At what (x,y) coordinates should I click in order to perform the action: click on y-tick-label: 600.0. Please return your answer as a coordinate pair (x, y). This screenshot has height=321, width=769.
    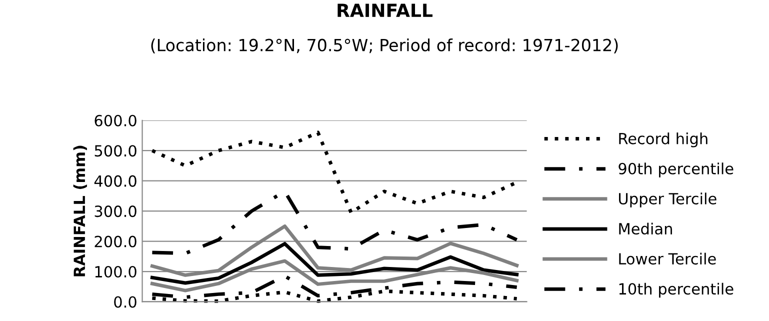
    Looking at the image, I should click on (115, 120).